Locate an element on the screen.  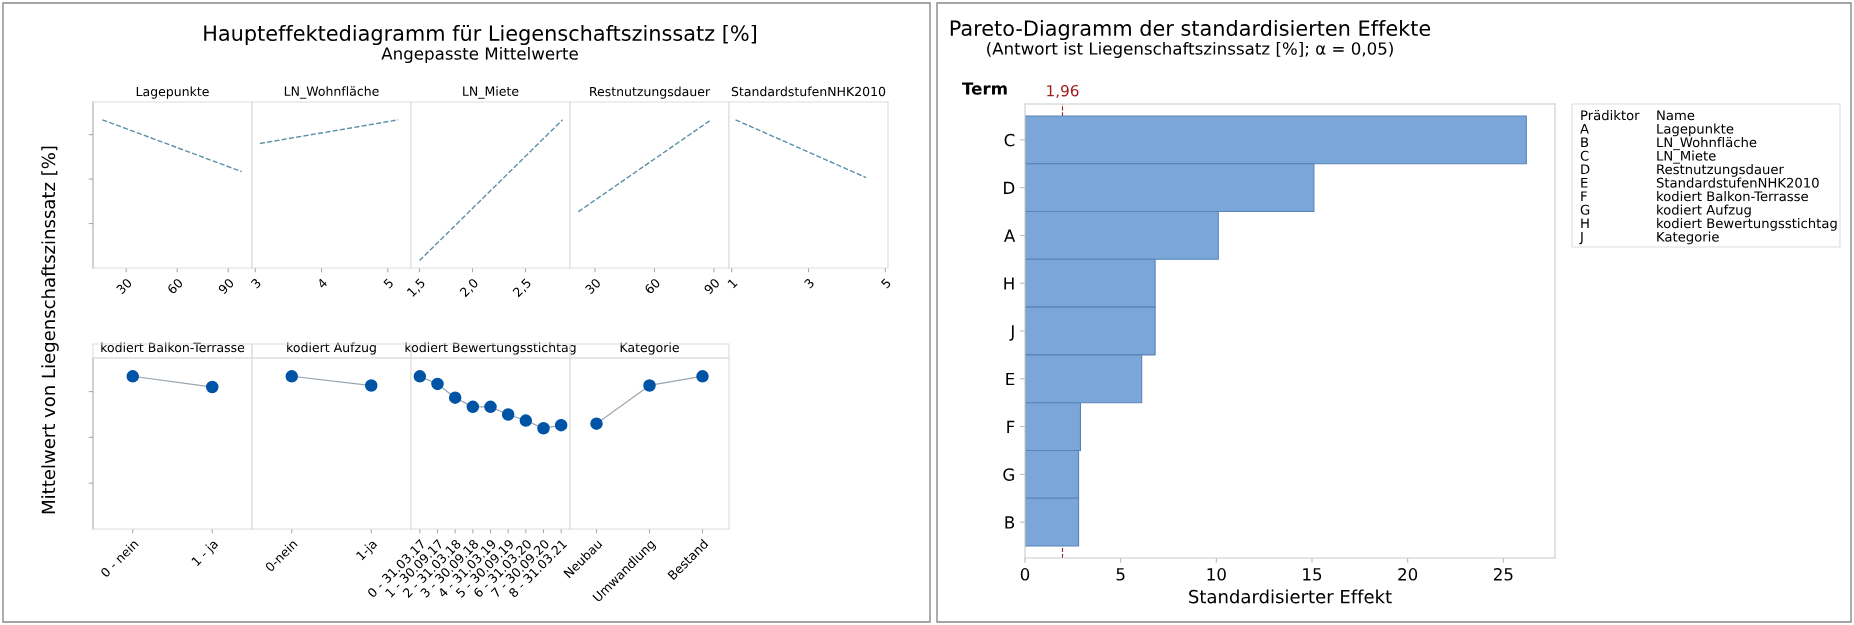
y-tick-label: H is located at coordinates (1009, 283).